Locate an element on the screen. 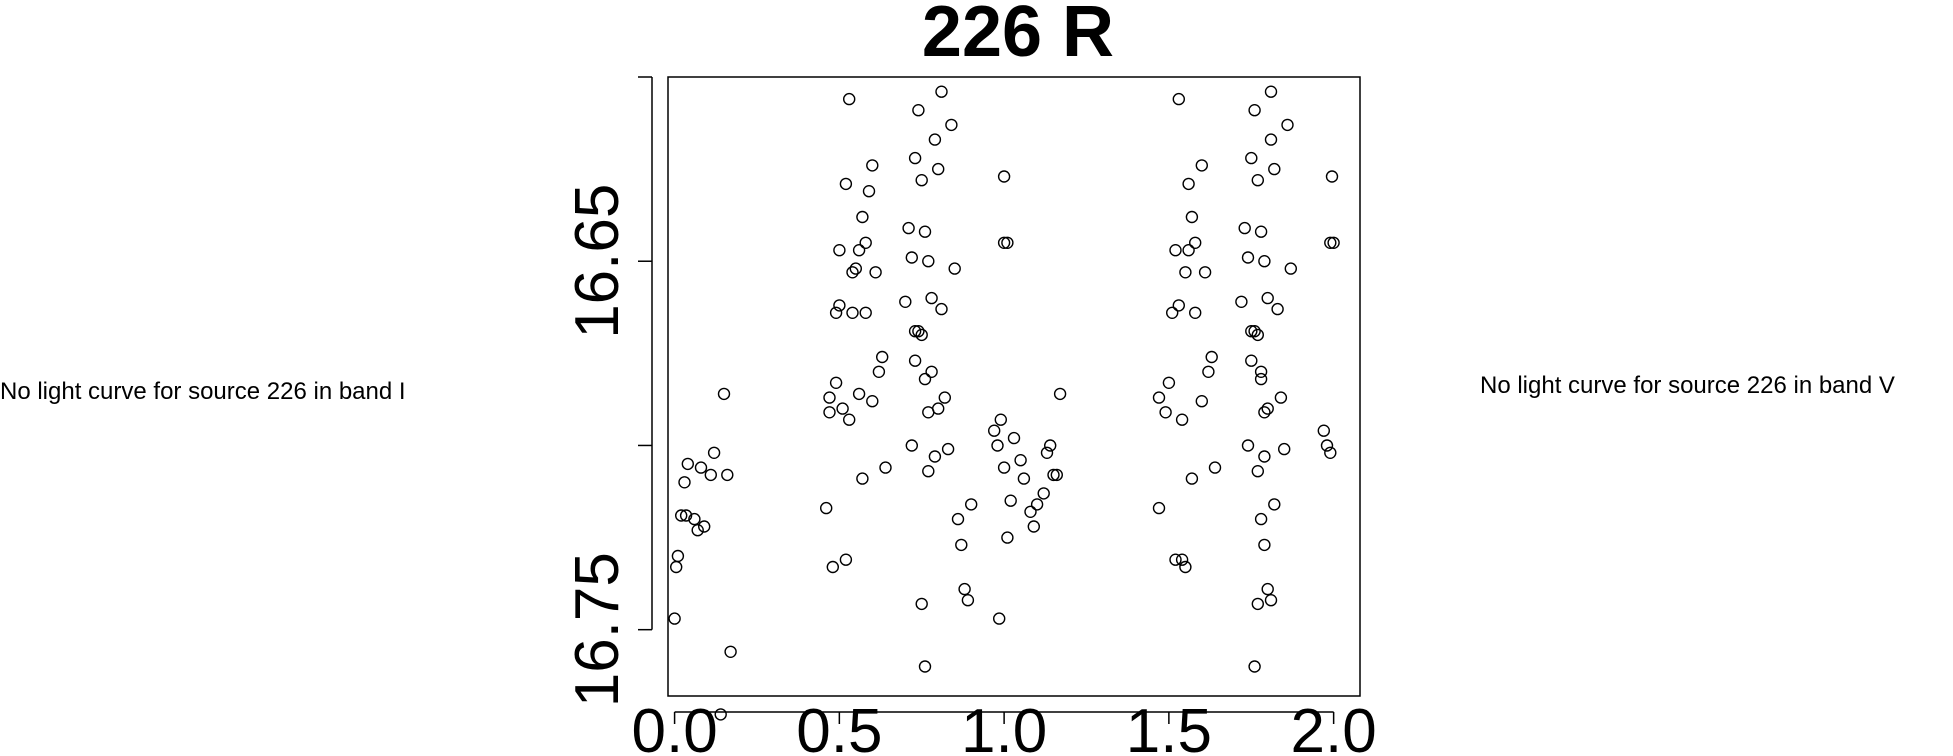 This screenshot has width=1953, height=756. x-tick-label: 0.5 is located at coordinates (839, 726).